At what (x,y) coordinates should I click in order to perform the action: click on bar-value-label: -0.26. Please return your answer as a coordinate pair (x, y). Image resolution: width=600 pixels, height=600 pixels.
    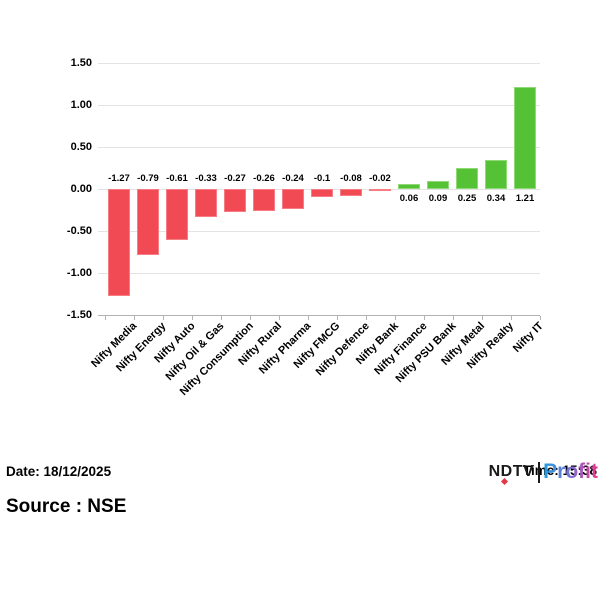
    Looking at the image, I should click on (264, 178).